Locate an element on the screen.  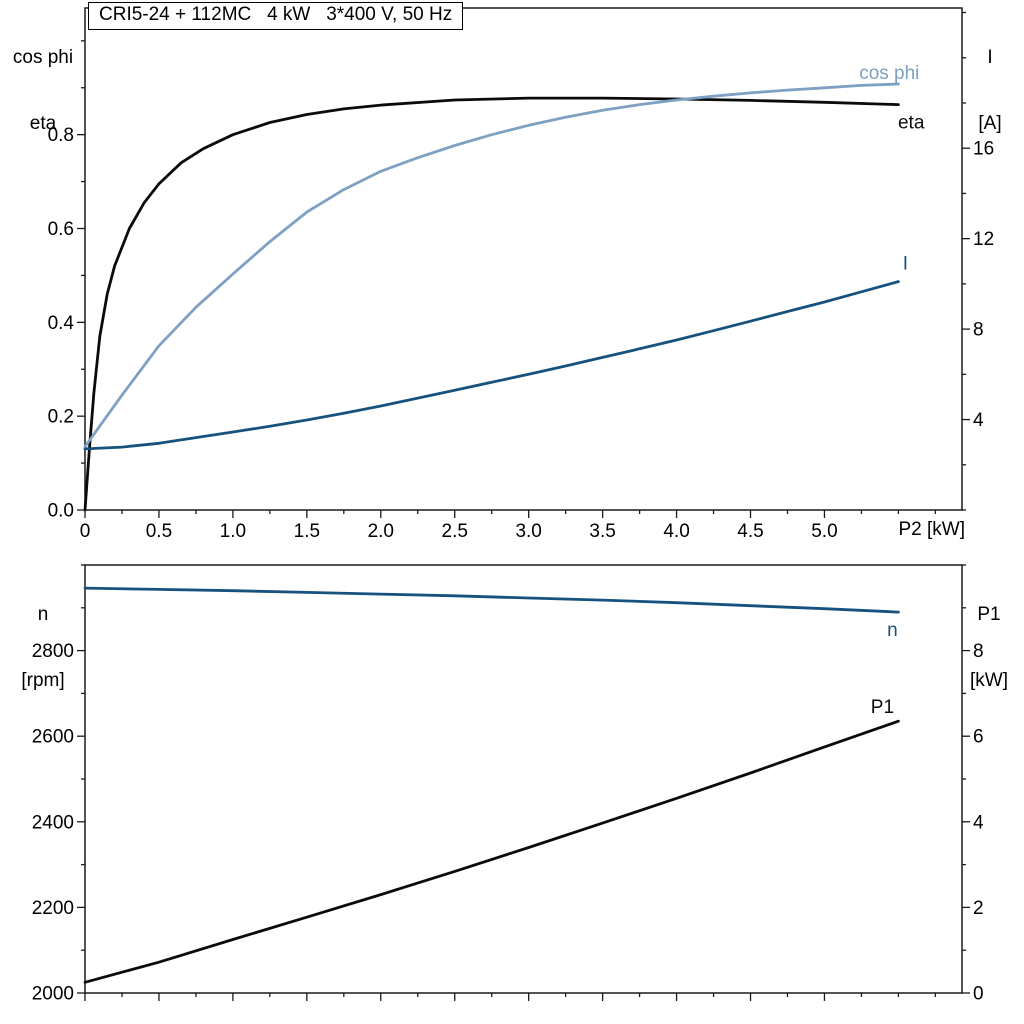
lower-left-axis-title-line1: n is located at coordinates (43, 614).